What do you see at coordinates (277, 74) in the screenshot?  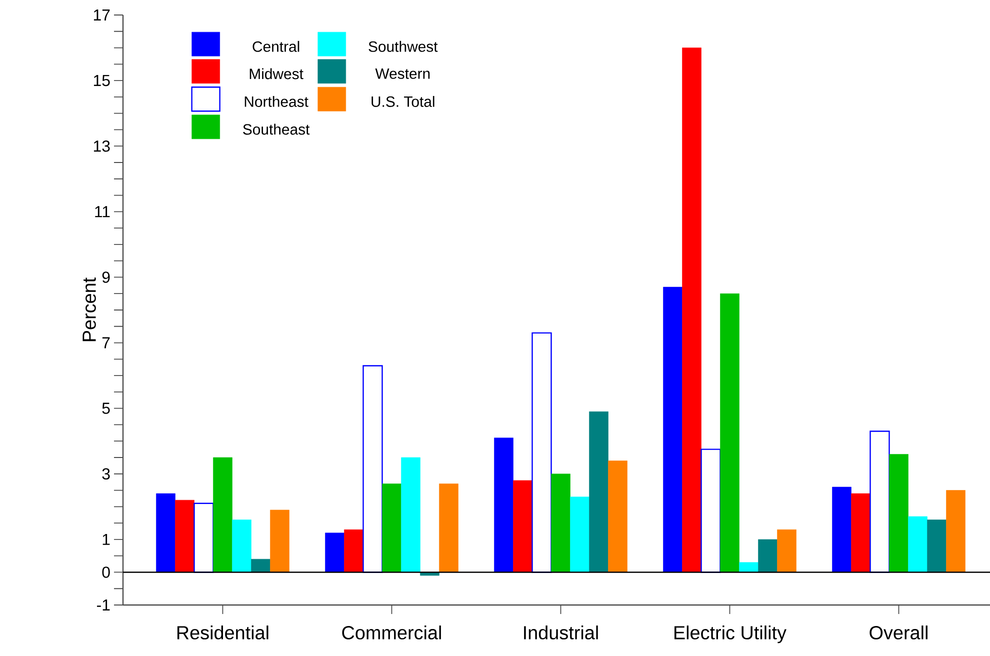 I see `legend-label: Midwest` at bounding box center [277, 74].